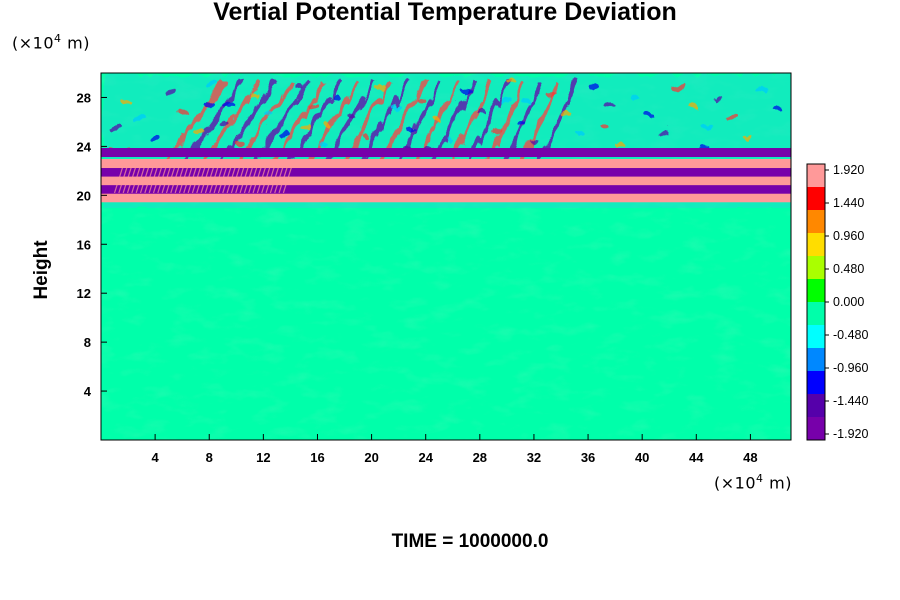  What do you see at coordinates (84, 293) in the screenshot?
I see `y-tick-label: 12` at bounding box center [84, 293].